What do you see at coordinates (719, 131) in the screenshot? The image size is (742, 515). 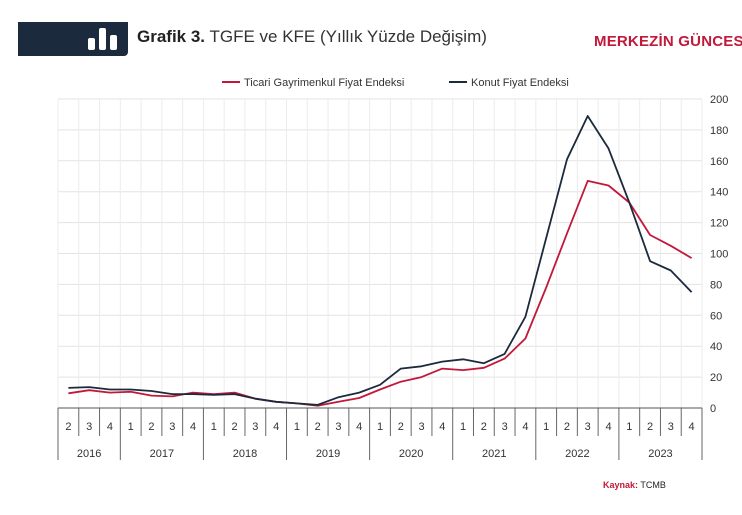 I see `y-tick-label: 180` at bounding box center [719, 131].